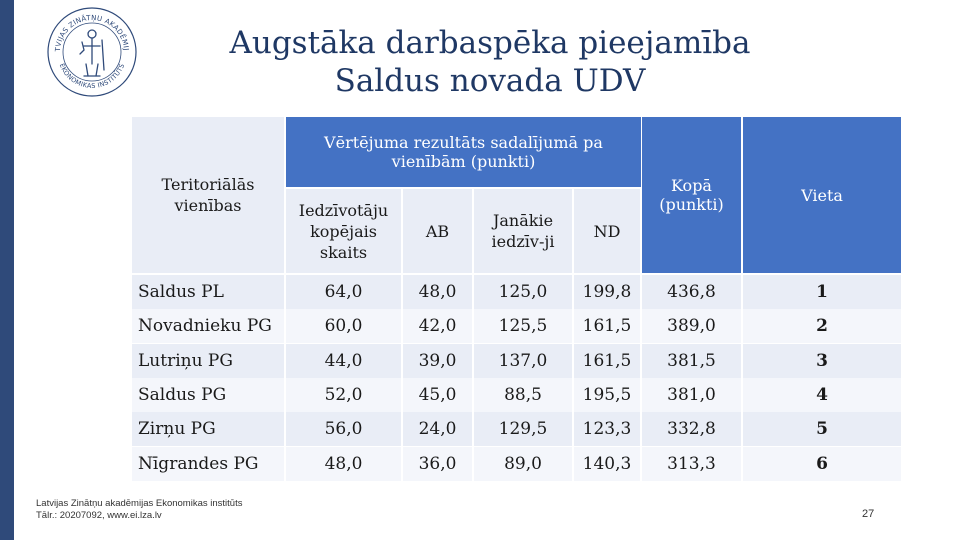 The width and height of the screenshot is (960, 540). What do you see at coordinates (343, 361) in the screenshot?
I see `table-cell: 44,0` at bounding box center [343, 361].